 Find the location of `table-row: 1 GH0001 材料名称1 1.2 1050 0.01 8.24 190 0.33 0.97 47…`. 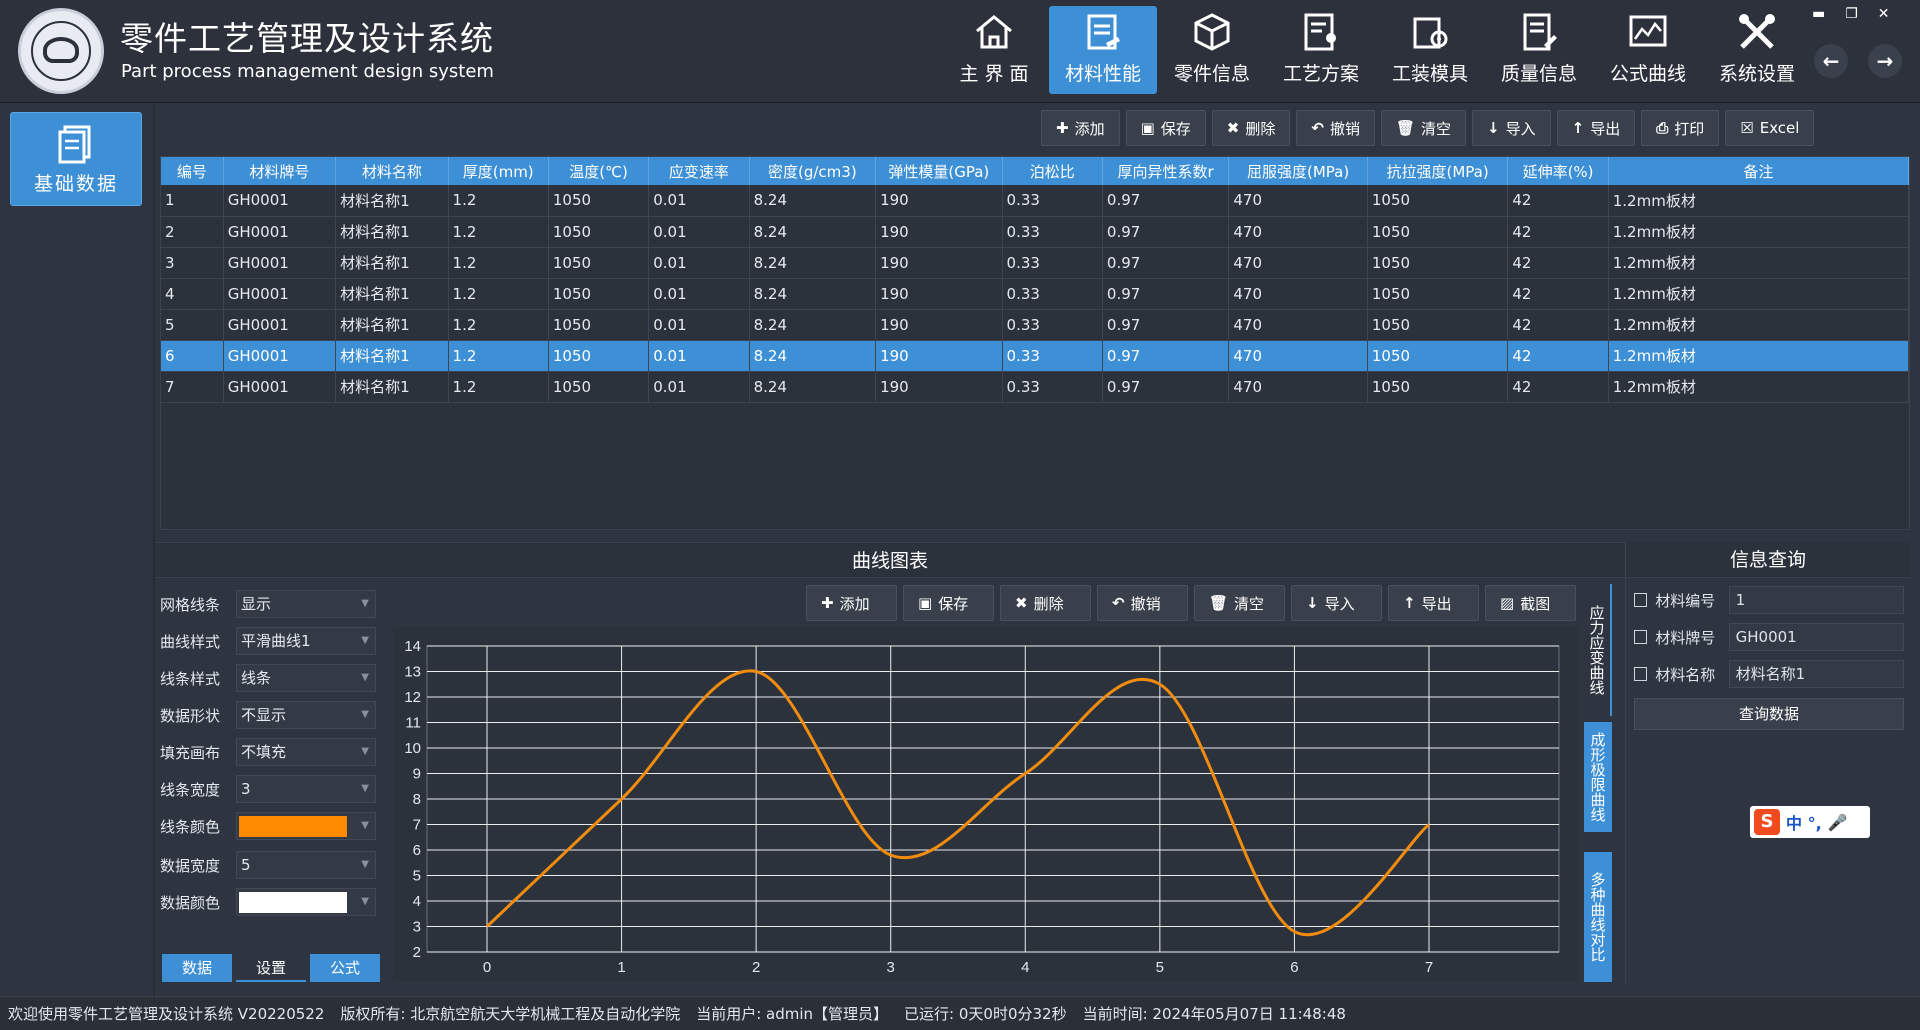

table-row: 1 GH0001 材料名称1 1.2 1050 0.01 8.24 190 0.33 0.97 47… is located at coordinates (1035, 201).